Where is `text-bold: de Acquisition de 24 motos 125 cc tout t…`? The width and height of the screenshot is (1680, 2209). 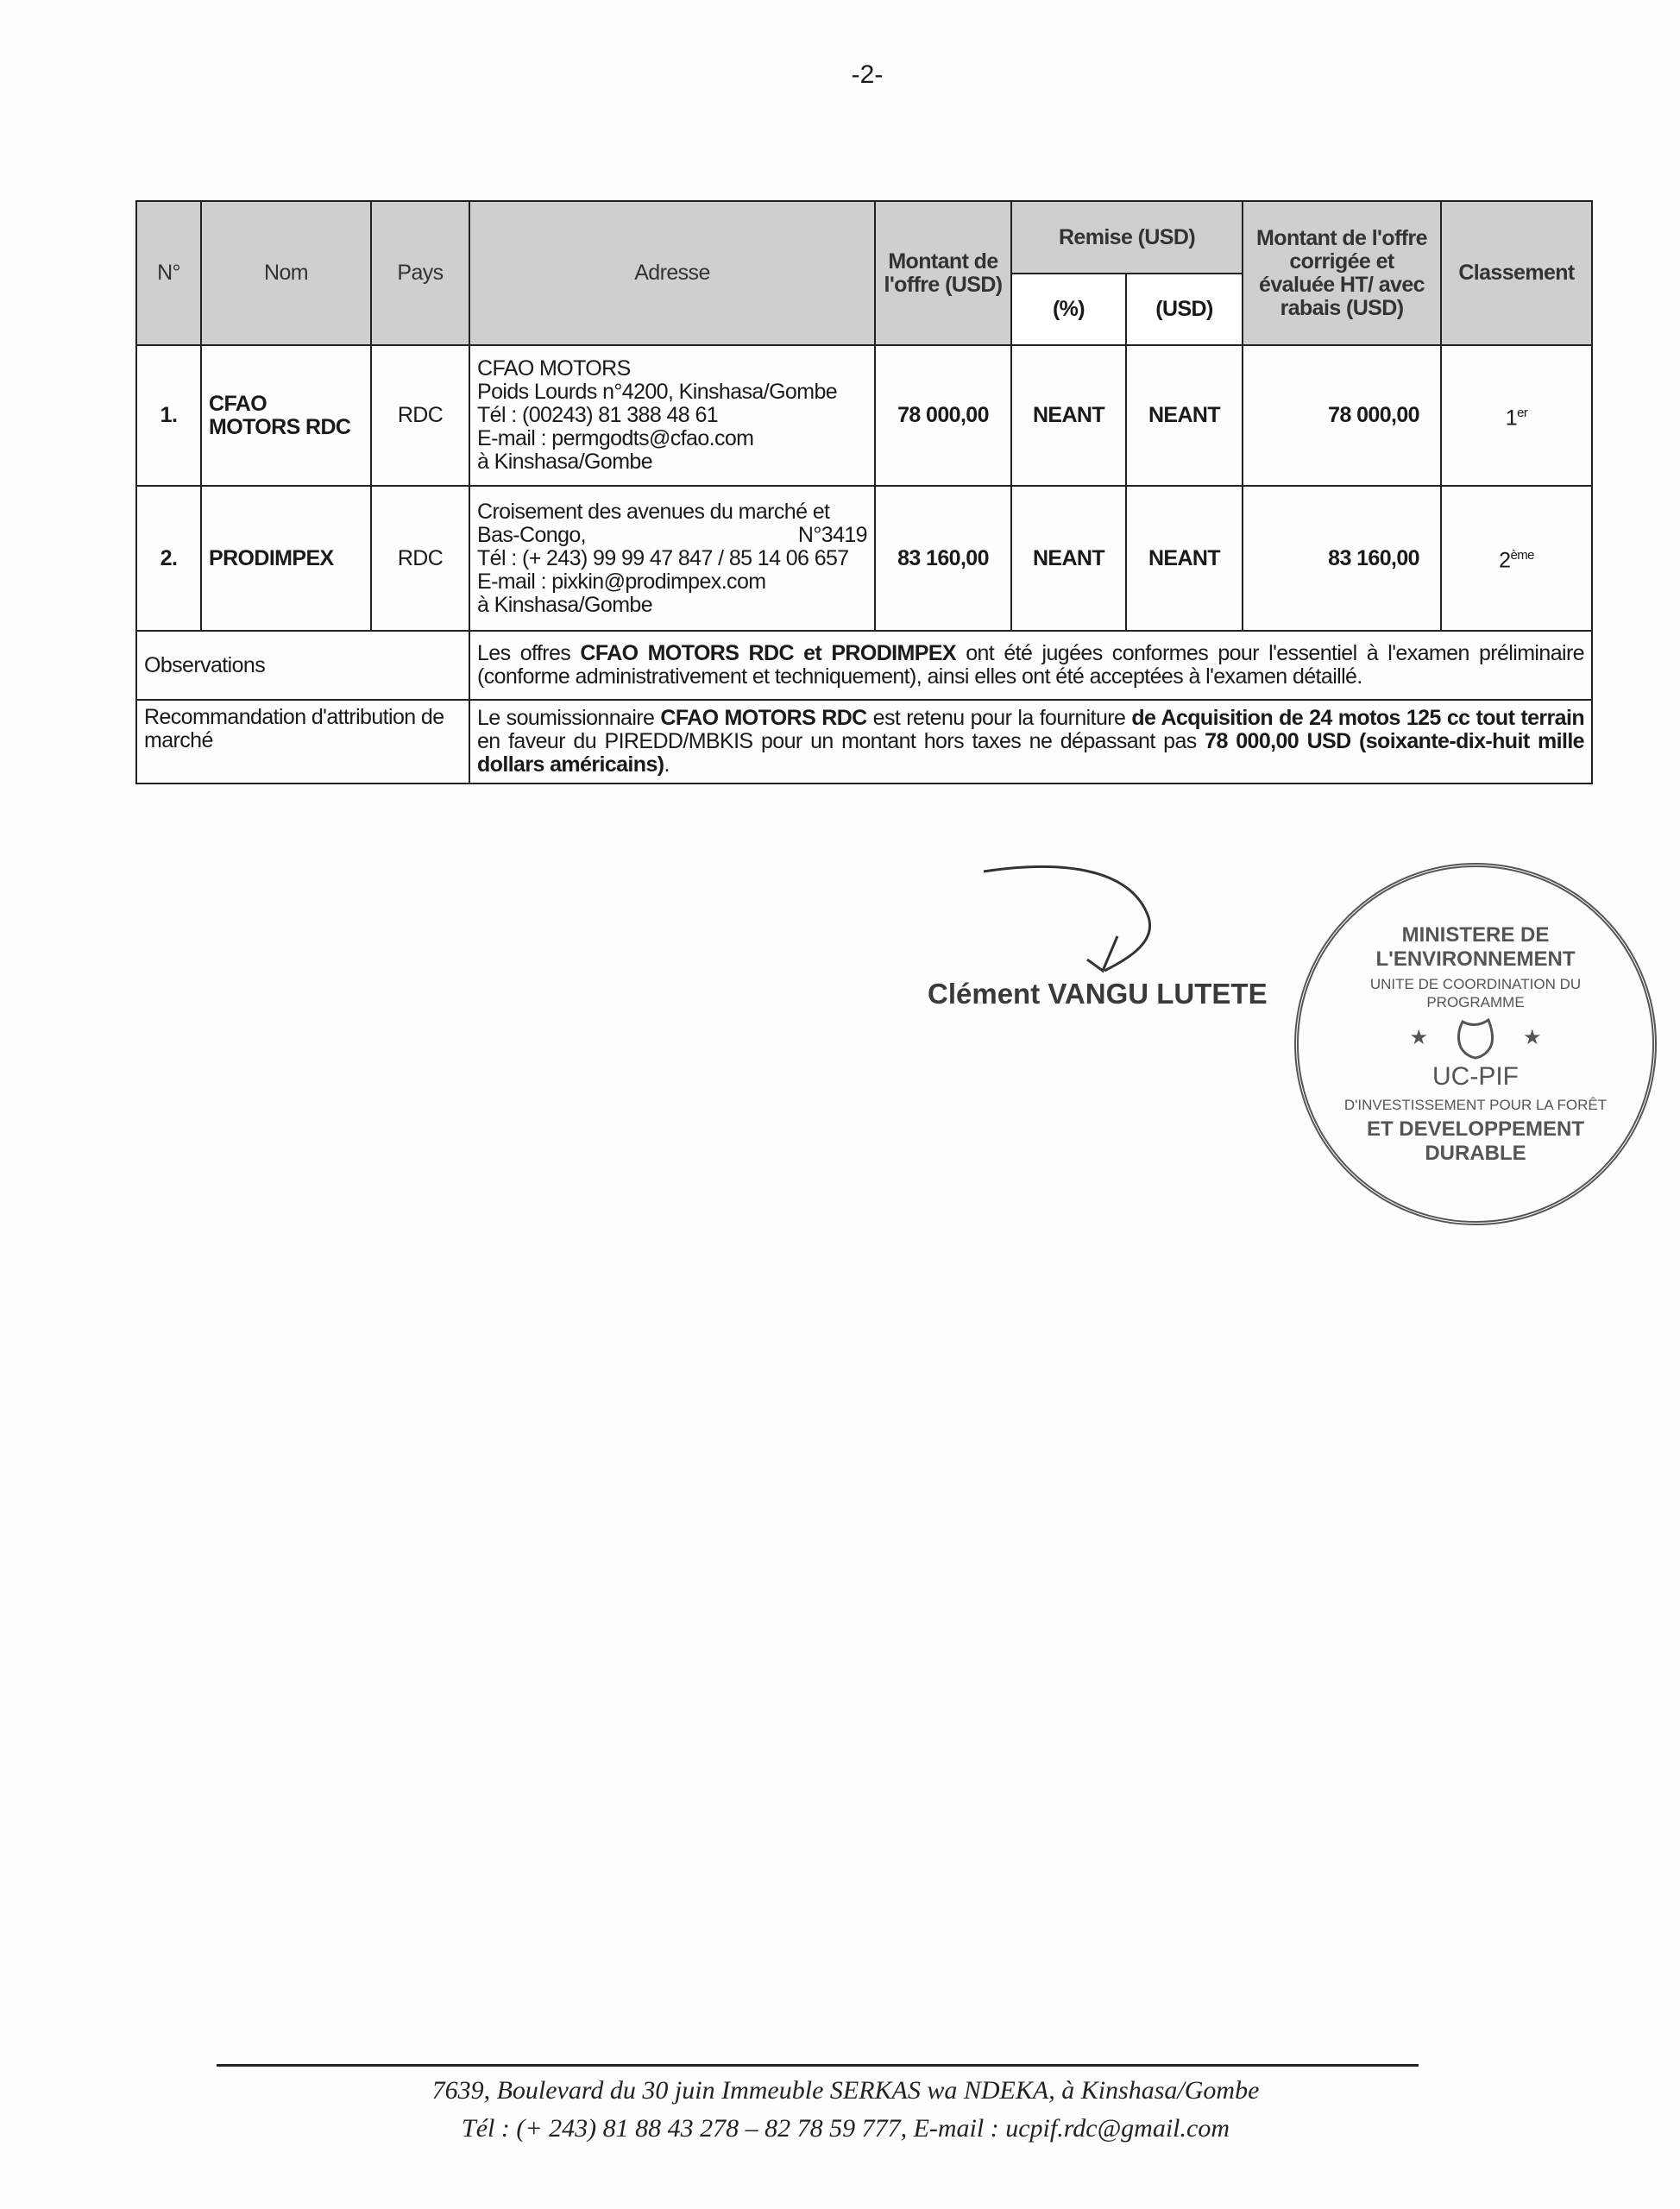 text-bold: de Acquisition de 24 motos 125 cc tout t… is located at coordinates (1357, 718).